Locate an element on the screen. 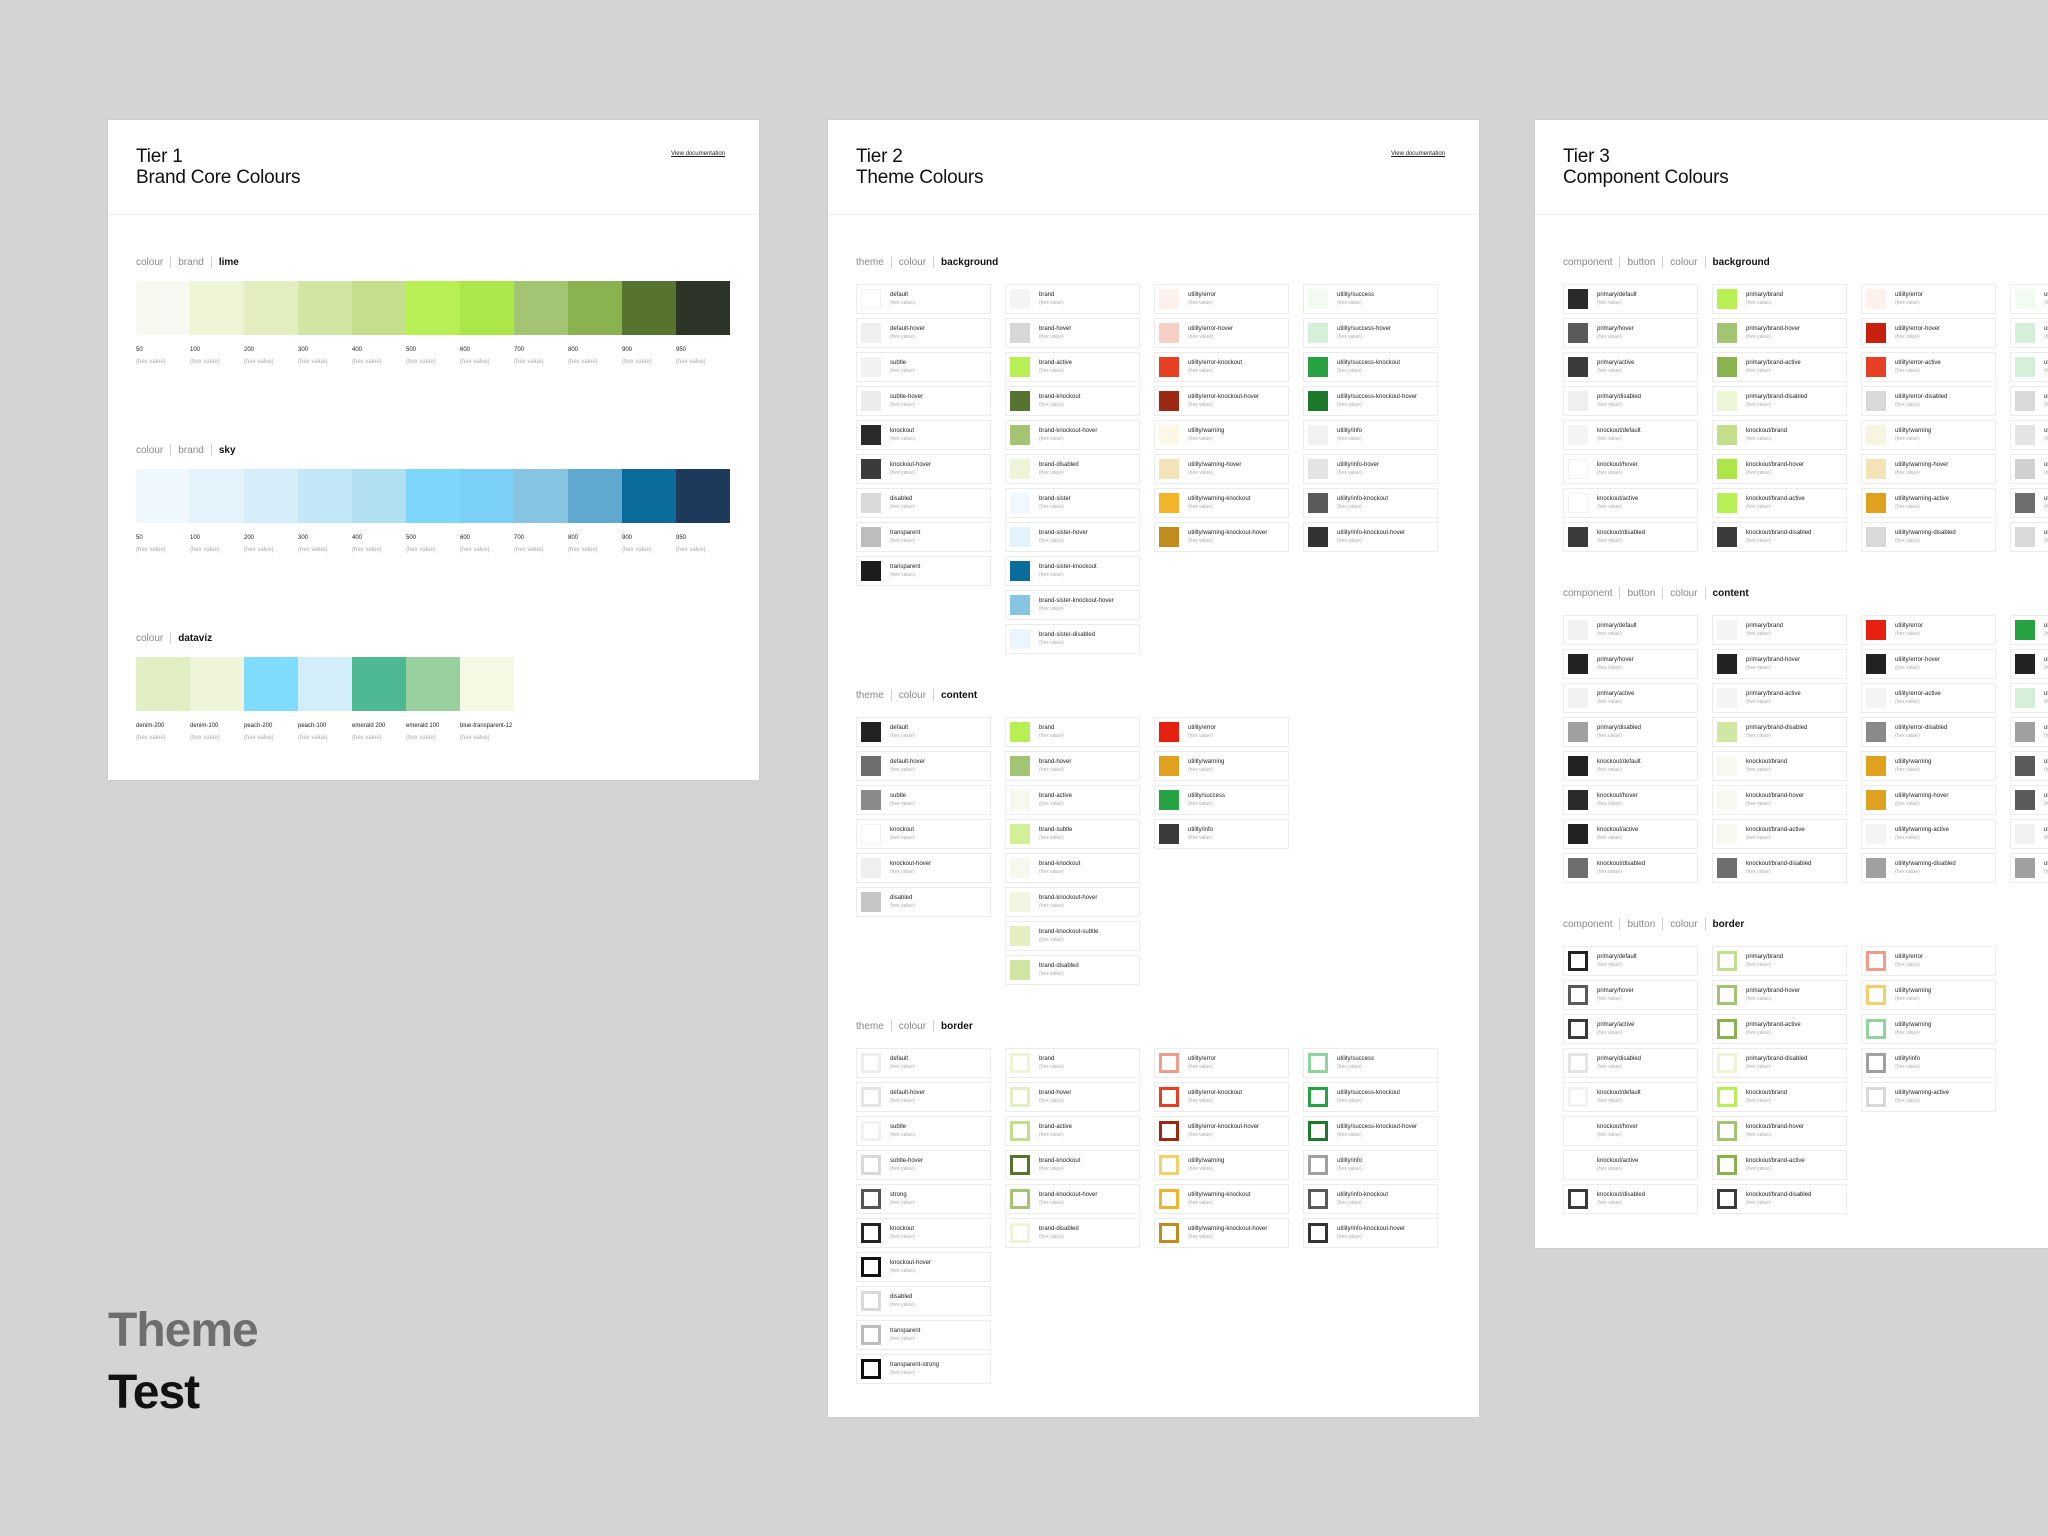 The image size is (2048, 1536). tier1-view-documentation-link: View documentation is located at coordinates (698, 154).